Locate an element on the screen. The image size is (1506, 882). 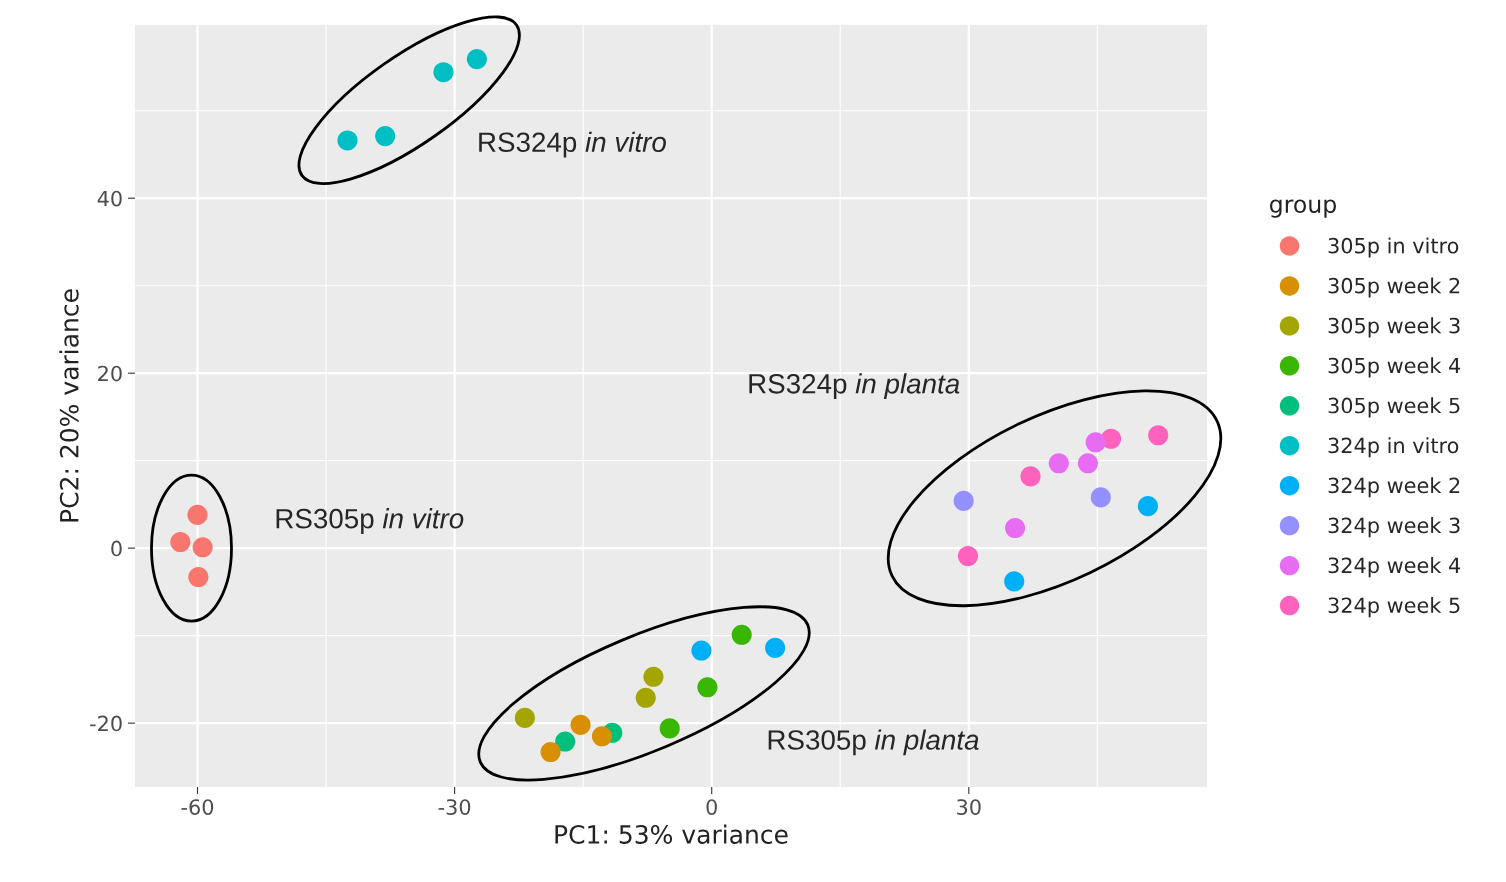
legend-label: 305p week 3 is located at coordinates (1394, 327).